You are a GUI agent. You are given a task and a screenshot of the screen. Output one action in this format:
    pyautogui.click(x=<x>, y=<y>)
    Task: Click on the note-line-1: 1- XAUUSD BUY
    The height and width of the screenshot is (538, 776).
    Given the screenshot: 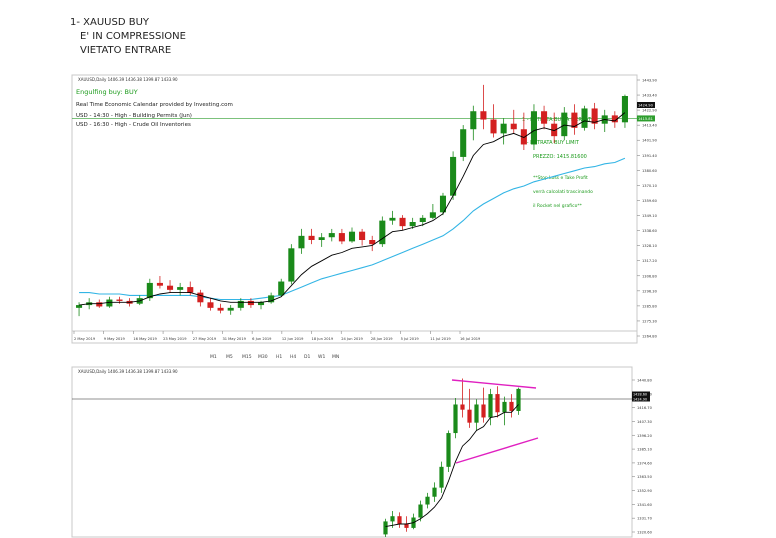 What is the action you would take?
    pyautogui.click(x=109, y=22)
    